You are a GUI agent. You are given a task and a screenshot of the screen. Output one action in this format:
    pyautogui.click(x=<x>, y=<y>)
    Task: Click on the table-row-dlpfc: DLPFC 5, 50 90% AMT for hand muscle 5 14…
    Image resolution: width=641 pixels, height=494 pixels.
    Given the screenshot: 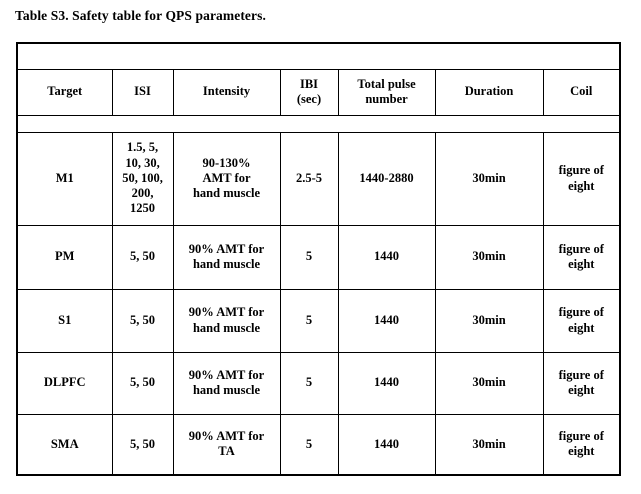 What is the action you would take?
    pyautogui.click(x=318, y=383)
    